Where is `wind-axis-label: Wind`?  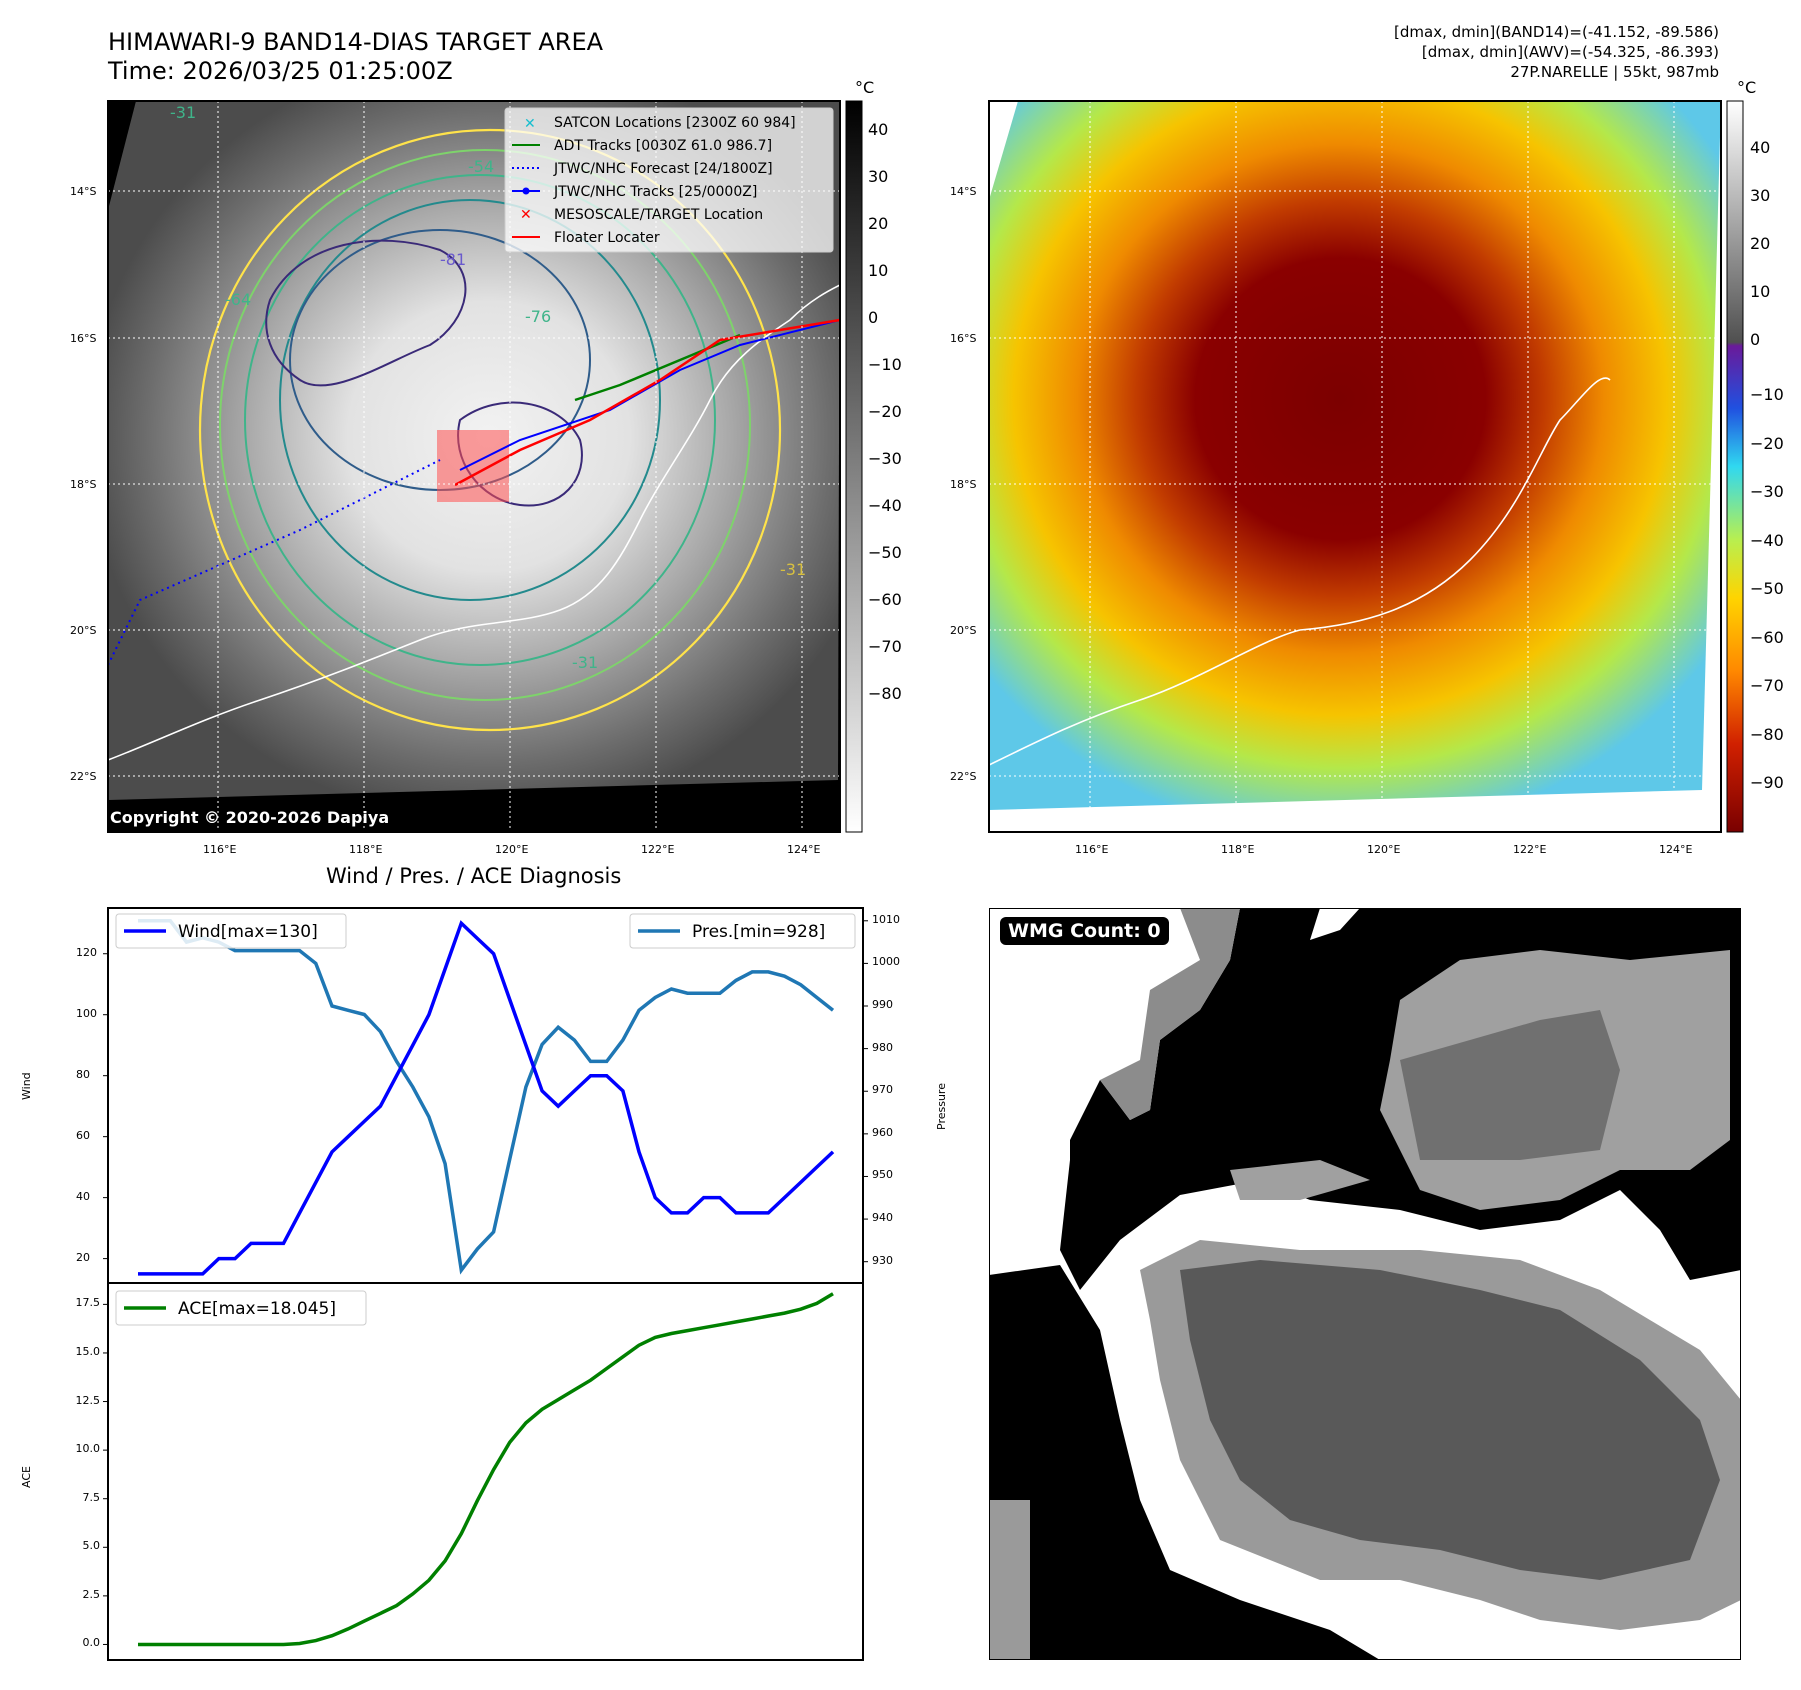
wind-axis-label: Wind is located at coordinates (26, 1086).